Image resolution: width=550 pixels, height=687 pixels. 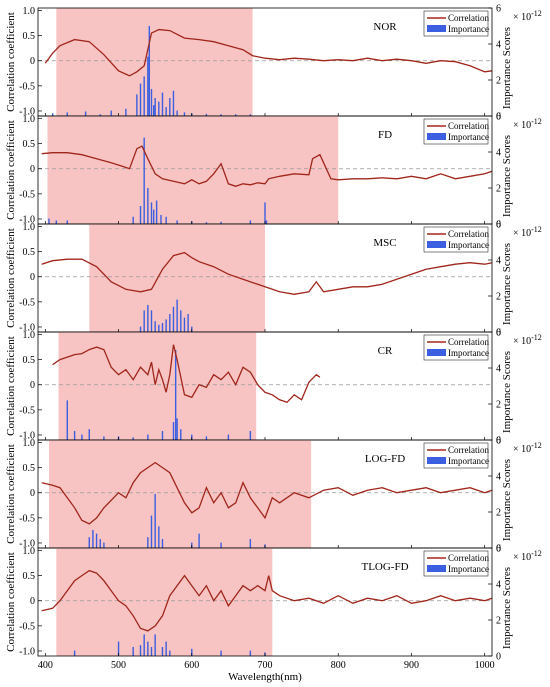 I want to click on x-tick-label: 1000, so click(x=485, y=665).